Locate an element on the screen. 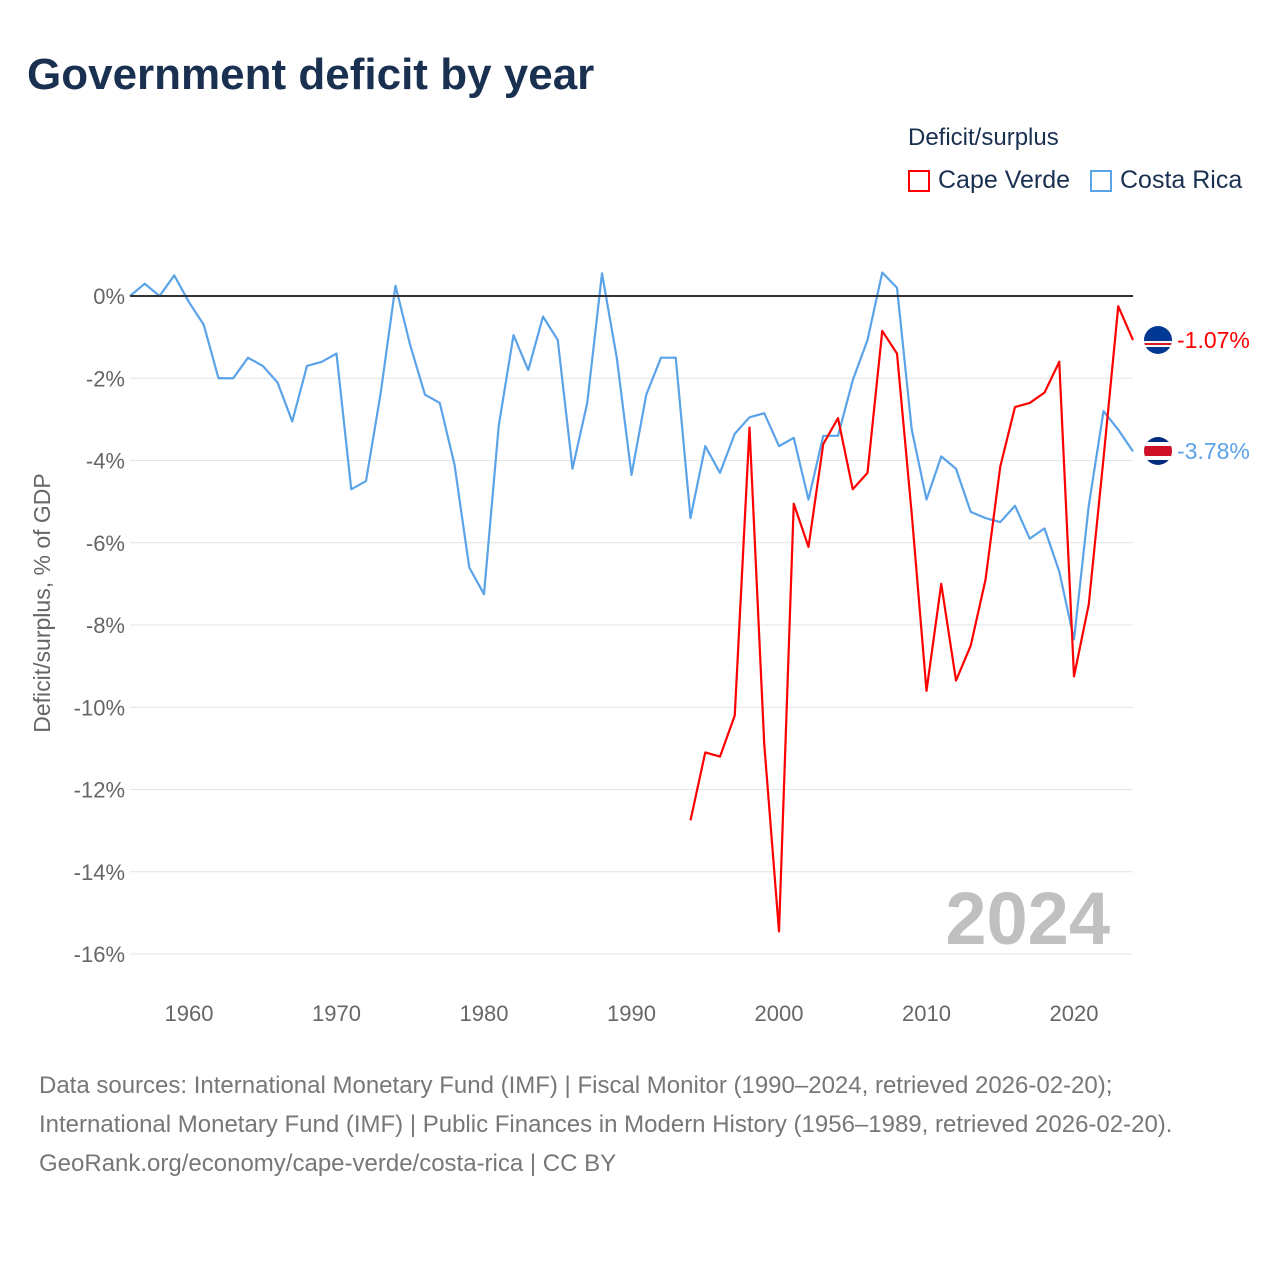  x-tick-label: 1990 is located at coordinates (631, 1013).